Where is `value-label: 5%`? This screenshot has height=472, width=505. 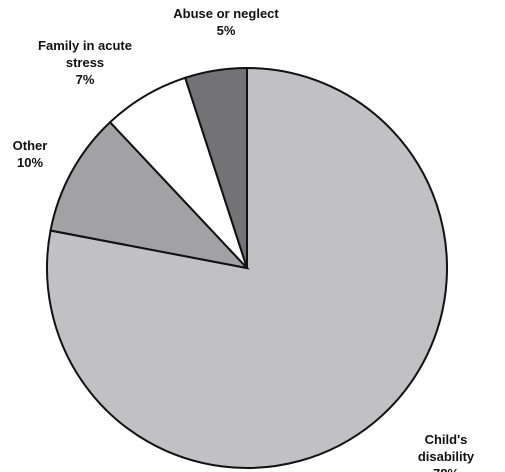 value-label: 5% is located at coordinates (226, 30).